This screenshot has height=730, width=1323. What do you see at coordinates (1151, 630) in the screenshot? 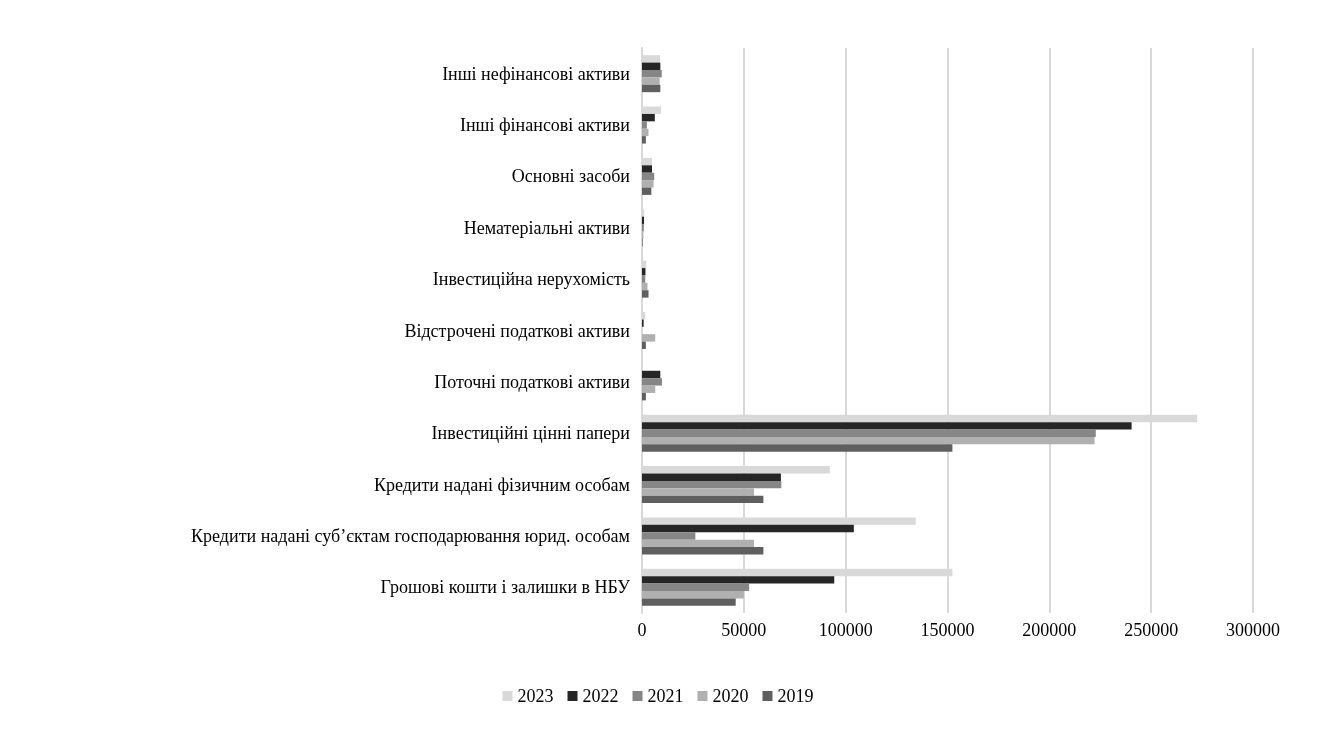
I see `x-tick-label: 250000` at bounding box center [1151, 630].